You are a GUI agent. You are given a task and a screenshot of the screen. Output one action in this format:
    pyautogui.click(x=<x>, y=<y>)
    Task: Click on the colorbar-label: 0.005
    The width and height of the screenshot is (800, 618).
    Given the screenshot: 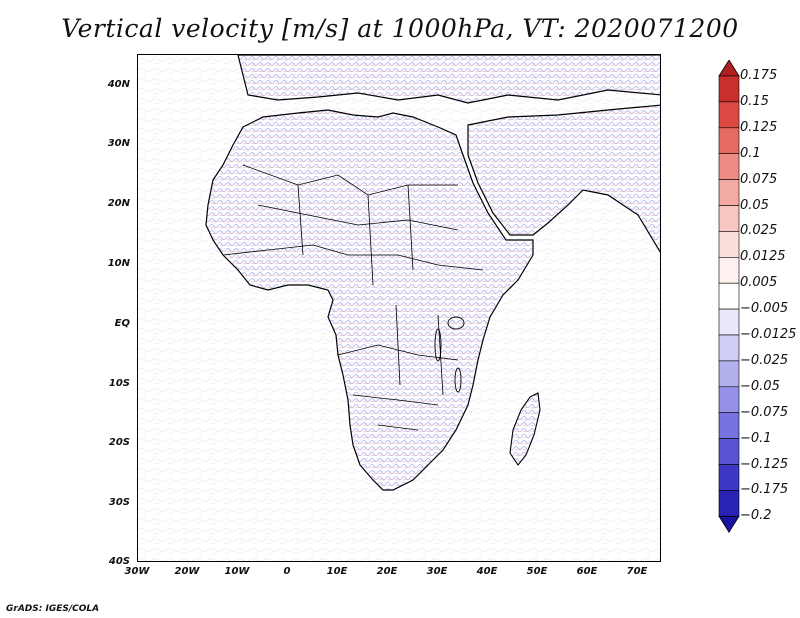 What is the action you would take?
    pyautogui.click(x=759, y=283)
    